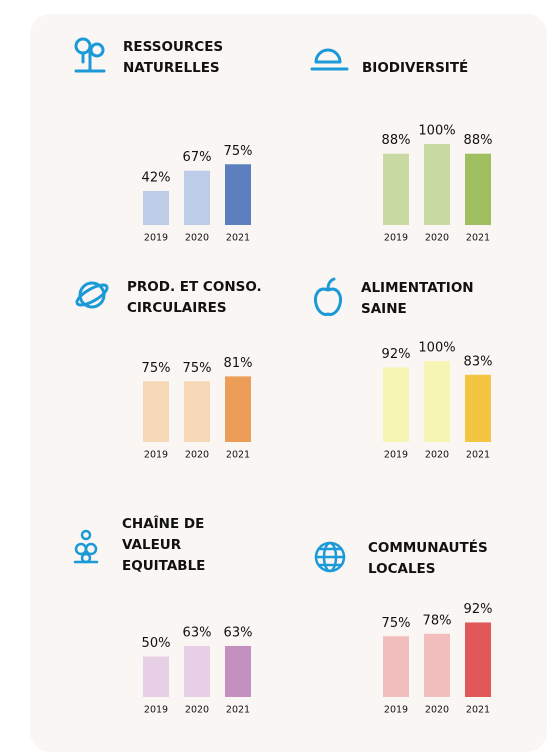  Describe the element at coordinates (329, 59) in the screenshot. I see `icon-water` at that location.